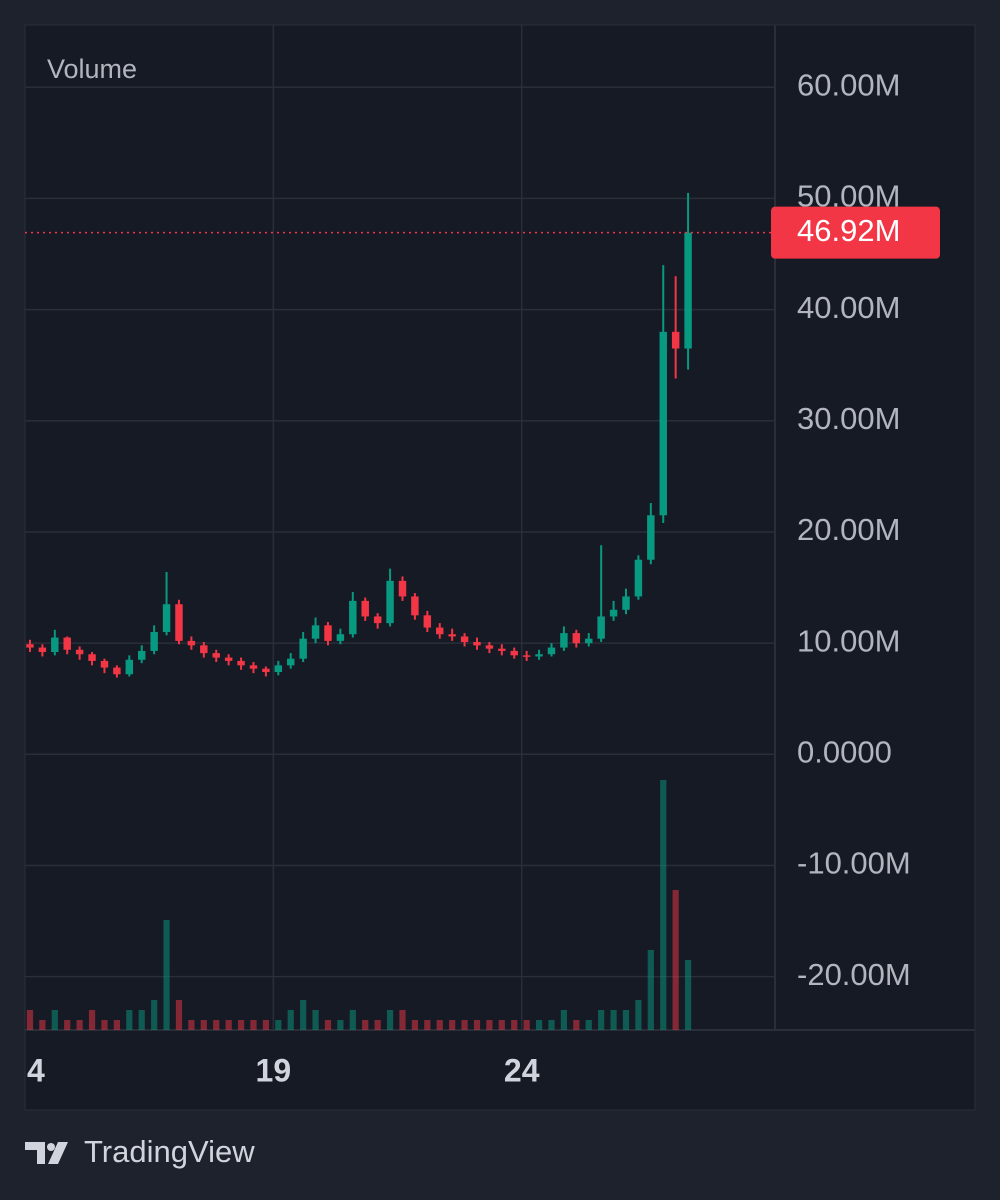 This screenshot has height=1200, width=1000. I want to click on overlay-label: Volume, so click(92, 69).